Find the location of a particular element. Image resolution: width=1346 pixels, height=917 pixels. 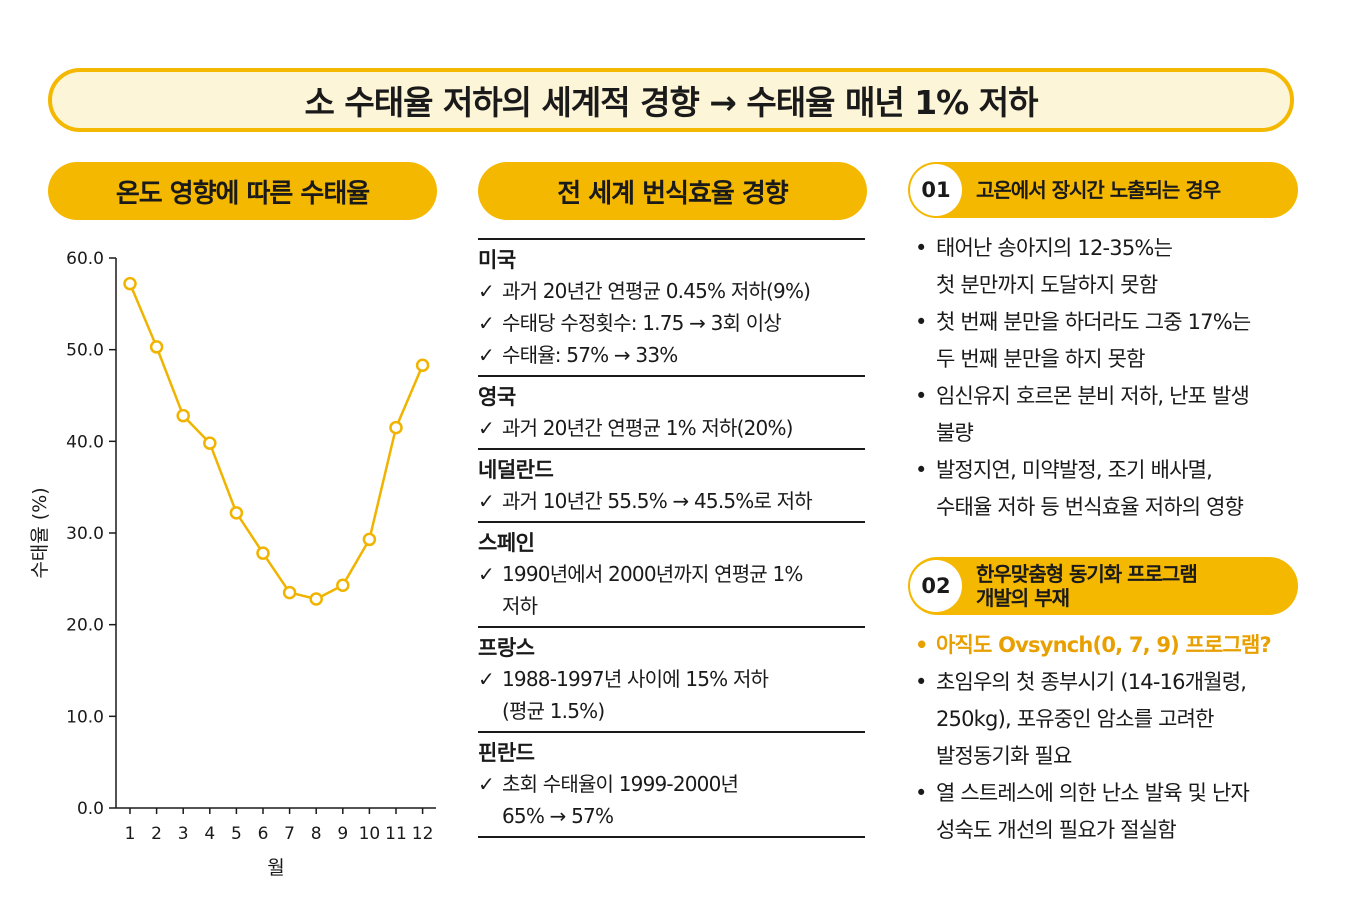

section-02-bullet: 아직도 Ovsynch(0, 7, 9) 프로그램? is located at coordinates (1112, 645).